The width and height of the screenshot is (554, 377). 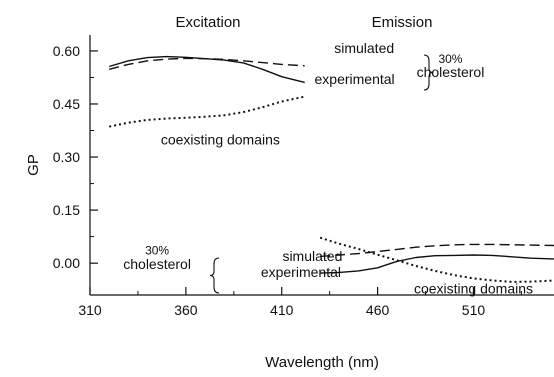 What do you see at coordinates (282, 310) in the screenshot?
I see `x-tick-label: 410` at bounding box center [282, 310].